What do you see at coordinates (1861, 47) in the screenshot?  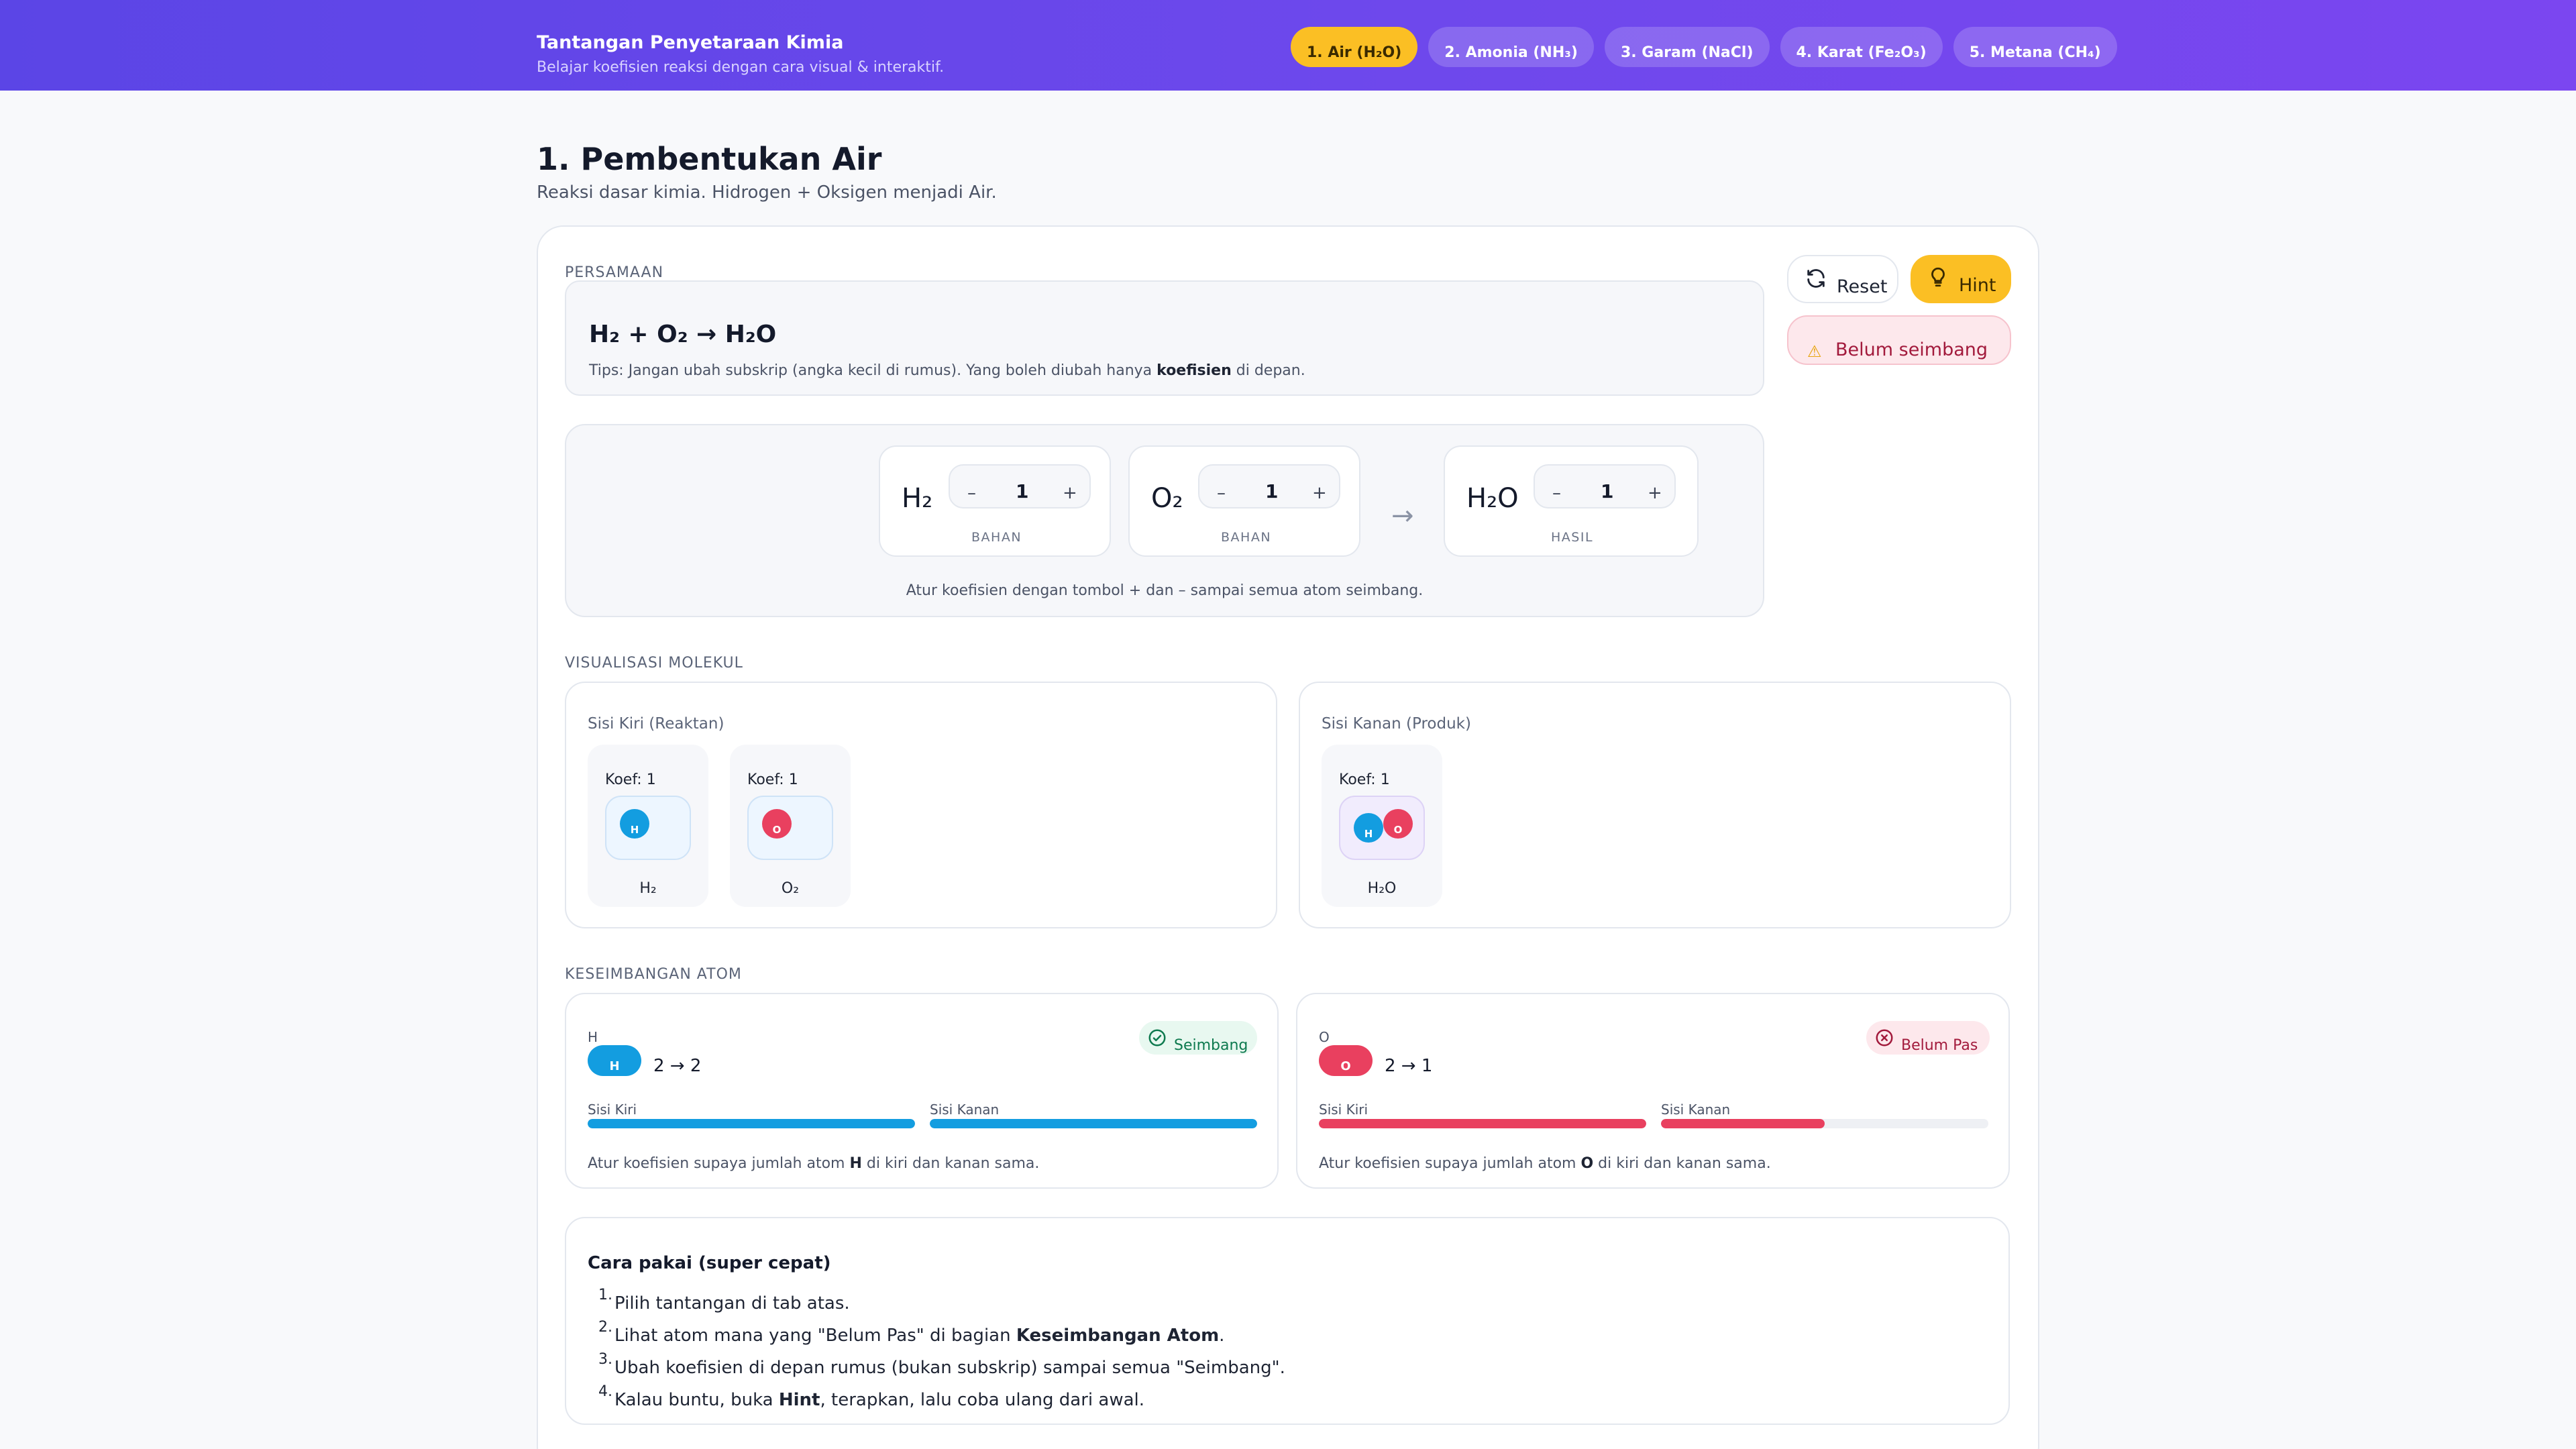 I see `tab-karat: 4. Karat (Fe₂O₃)` at bounding box center [1861, 47].